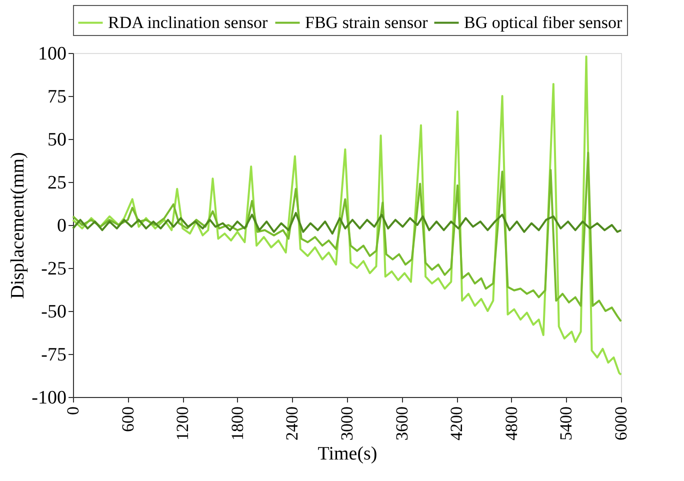 The width and height of the screenshot is (684, 481). I want to click on x-tick-label: 600, so click(128, 419).